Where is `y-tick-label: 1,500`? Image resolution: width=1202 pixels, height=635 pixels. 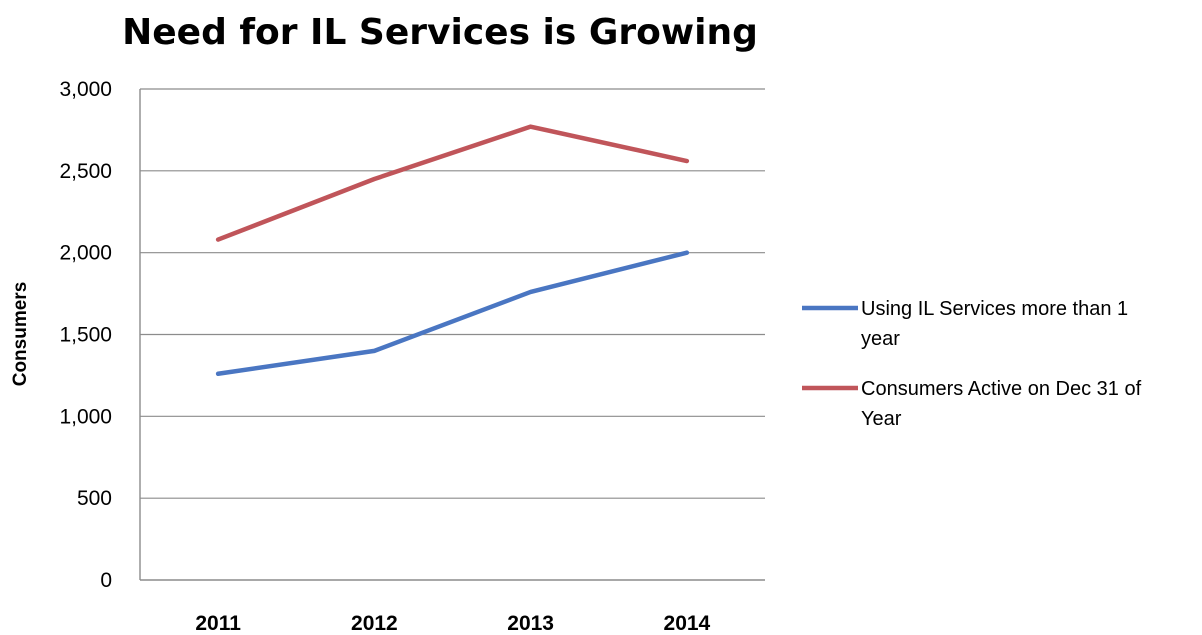
y-tick-label: 1,500 is located at coordinates (85, 335).